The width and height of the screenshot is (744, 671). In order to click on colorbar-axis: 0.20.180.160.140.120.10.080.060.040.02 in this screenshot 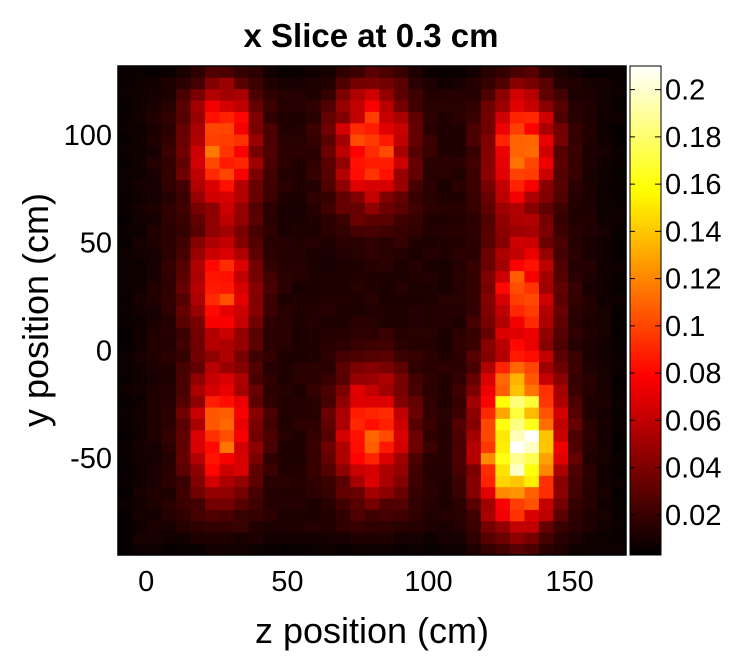, I will do `click(675, 303)`.